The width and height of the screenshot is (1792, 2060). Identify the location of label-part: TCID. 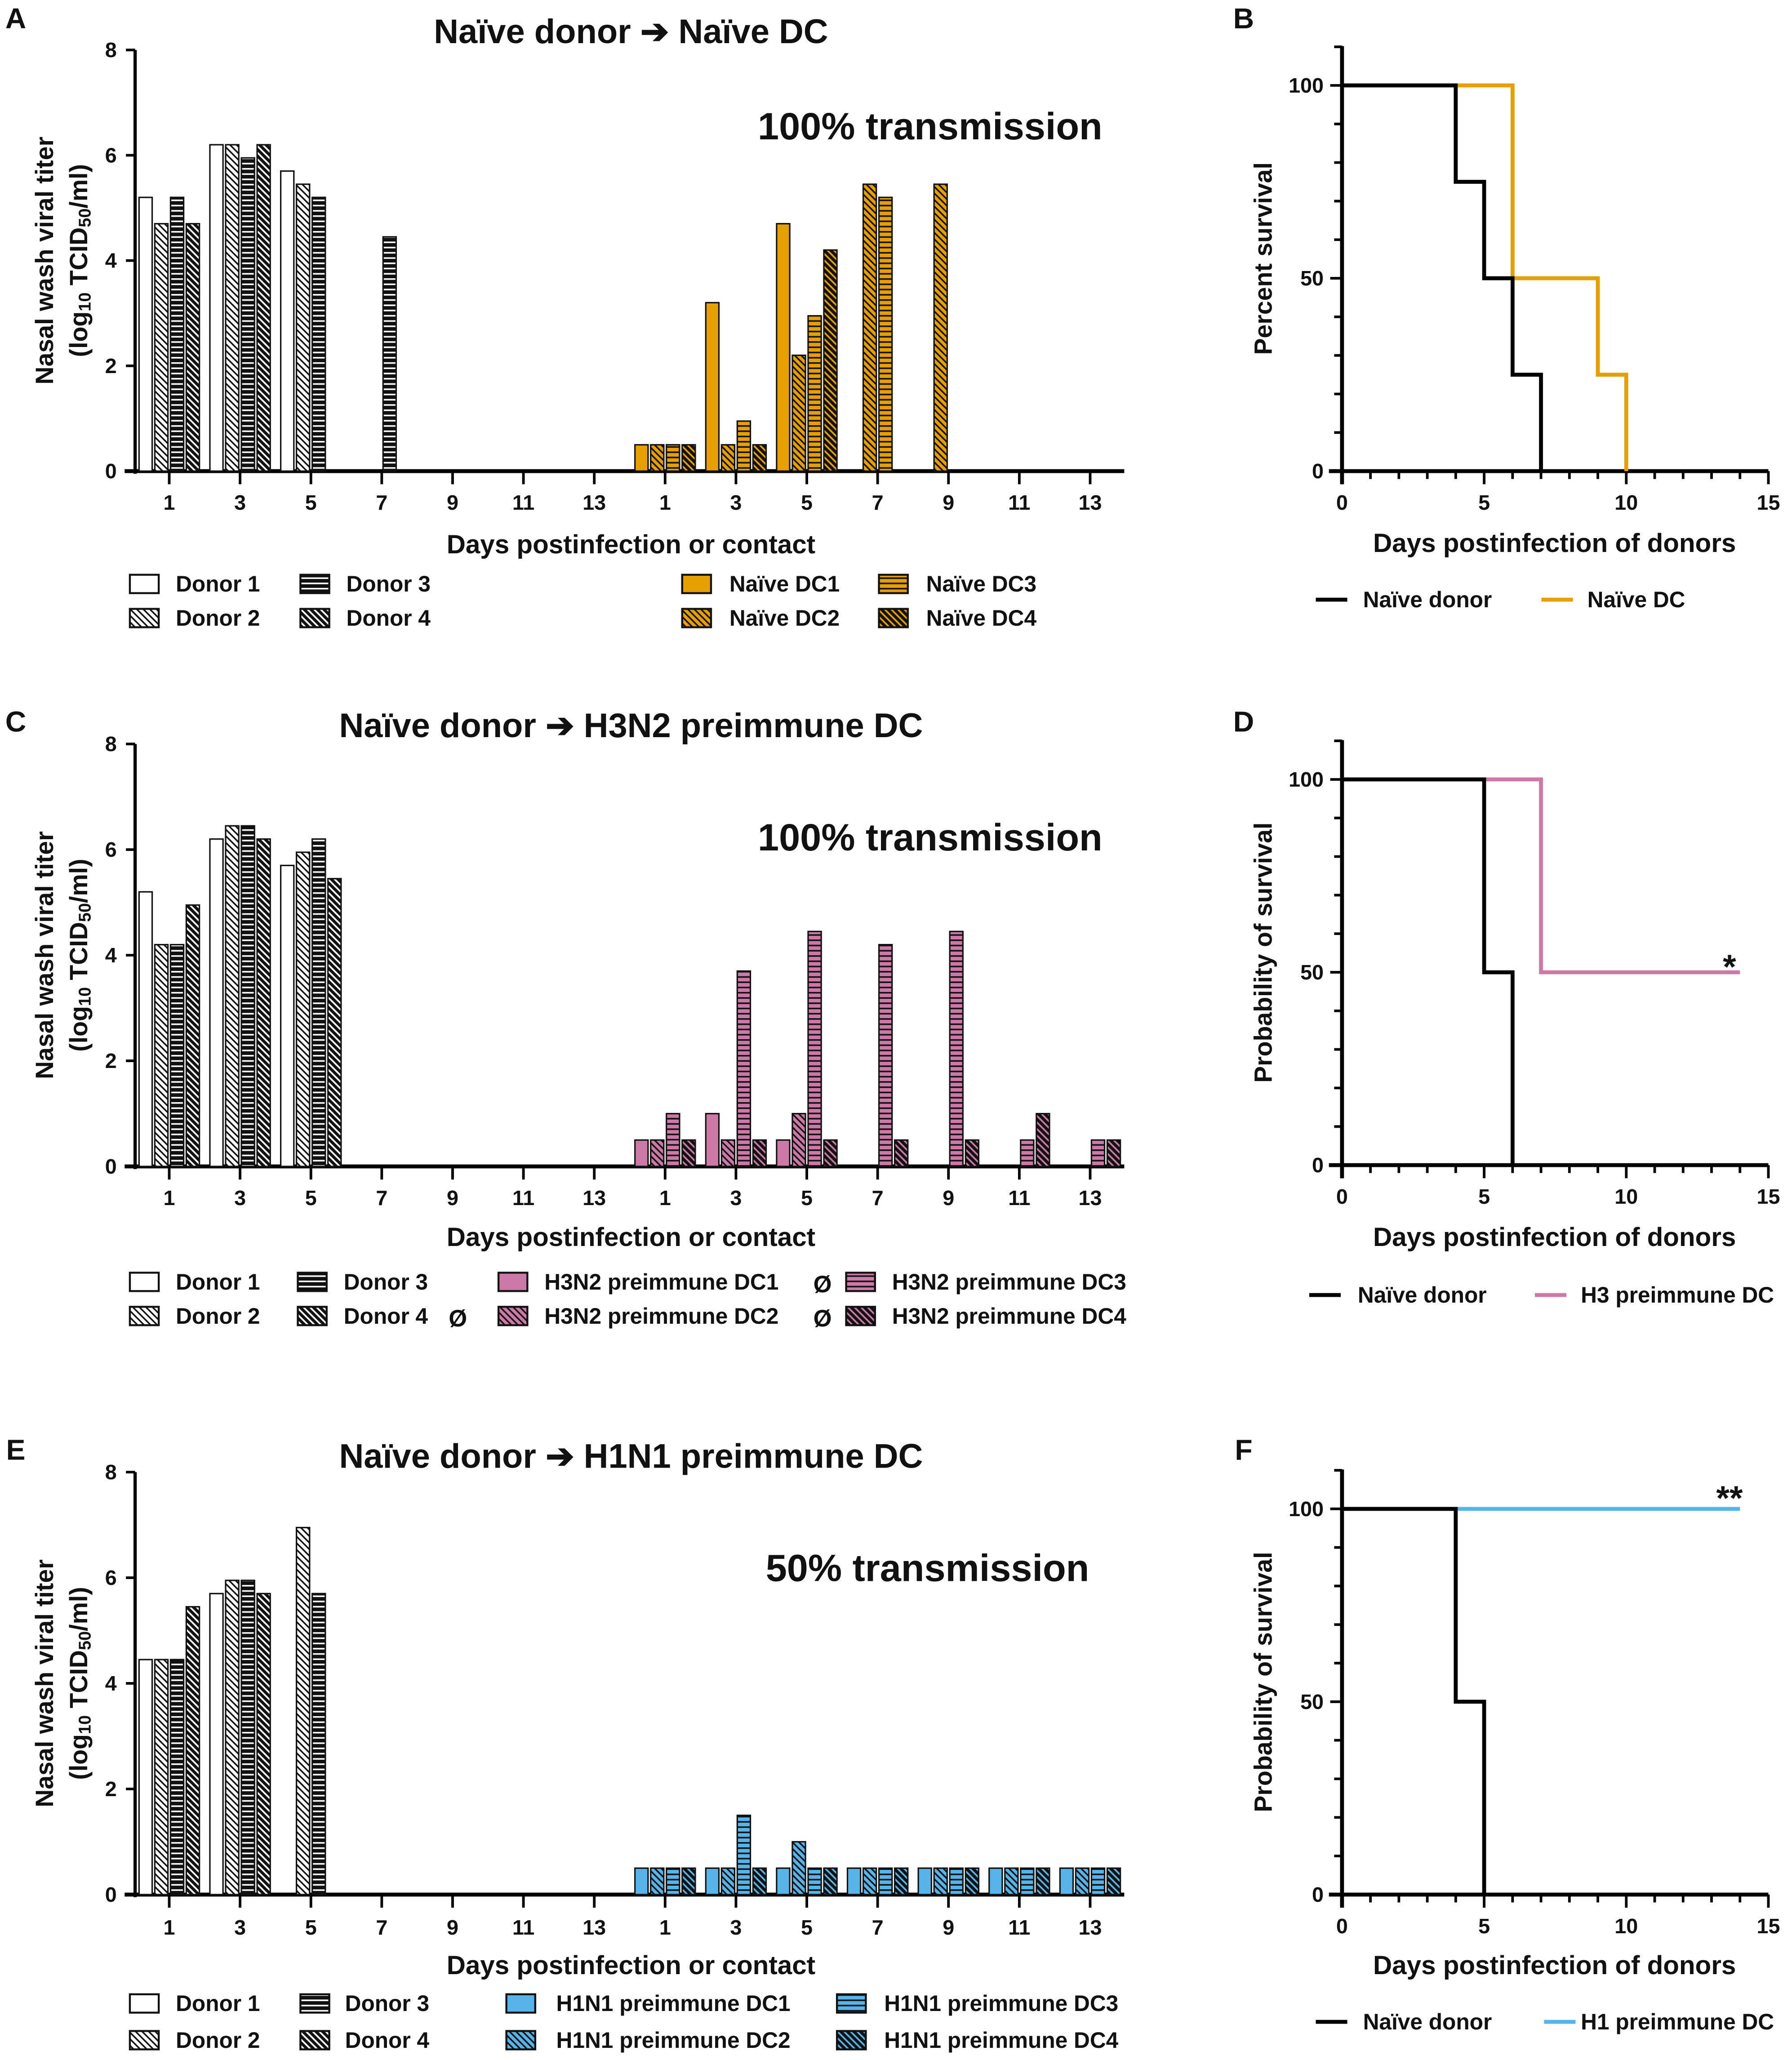
(79, 954).